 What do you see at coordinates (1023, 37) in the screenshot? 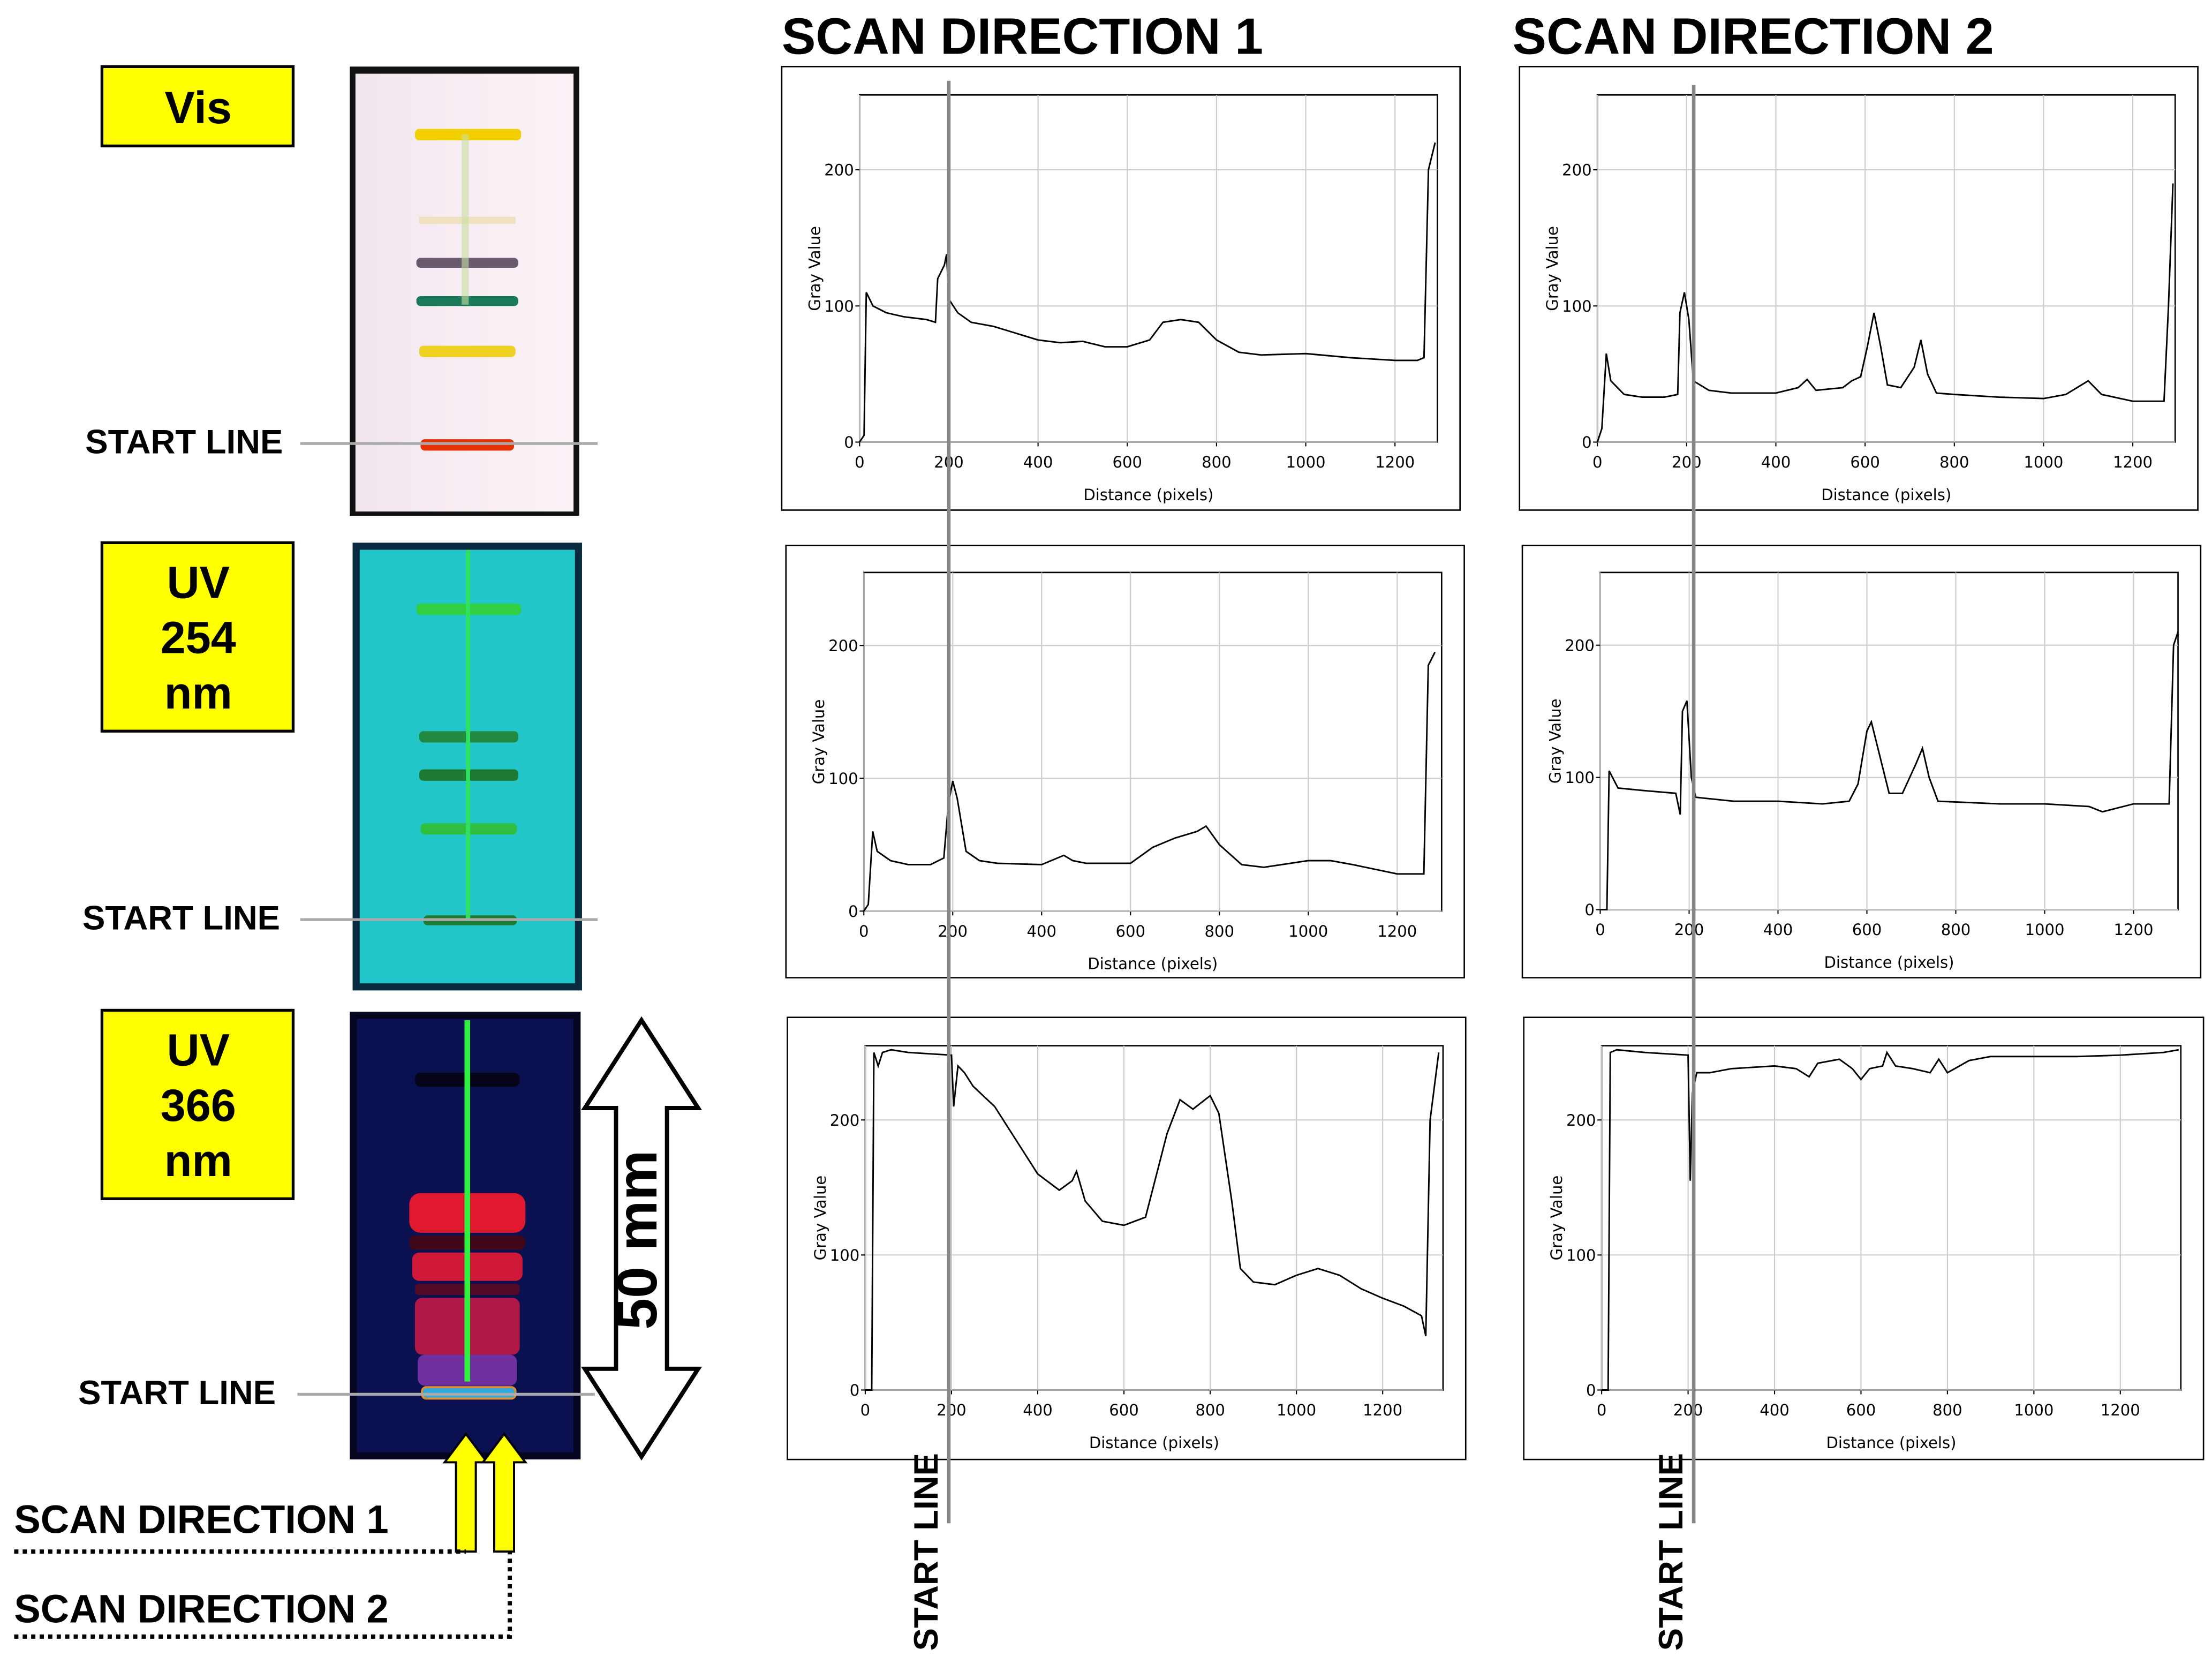
I see `column-title: SCAN DIRECTION 1` at bounding box center [1023, 37].